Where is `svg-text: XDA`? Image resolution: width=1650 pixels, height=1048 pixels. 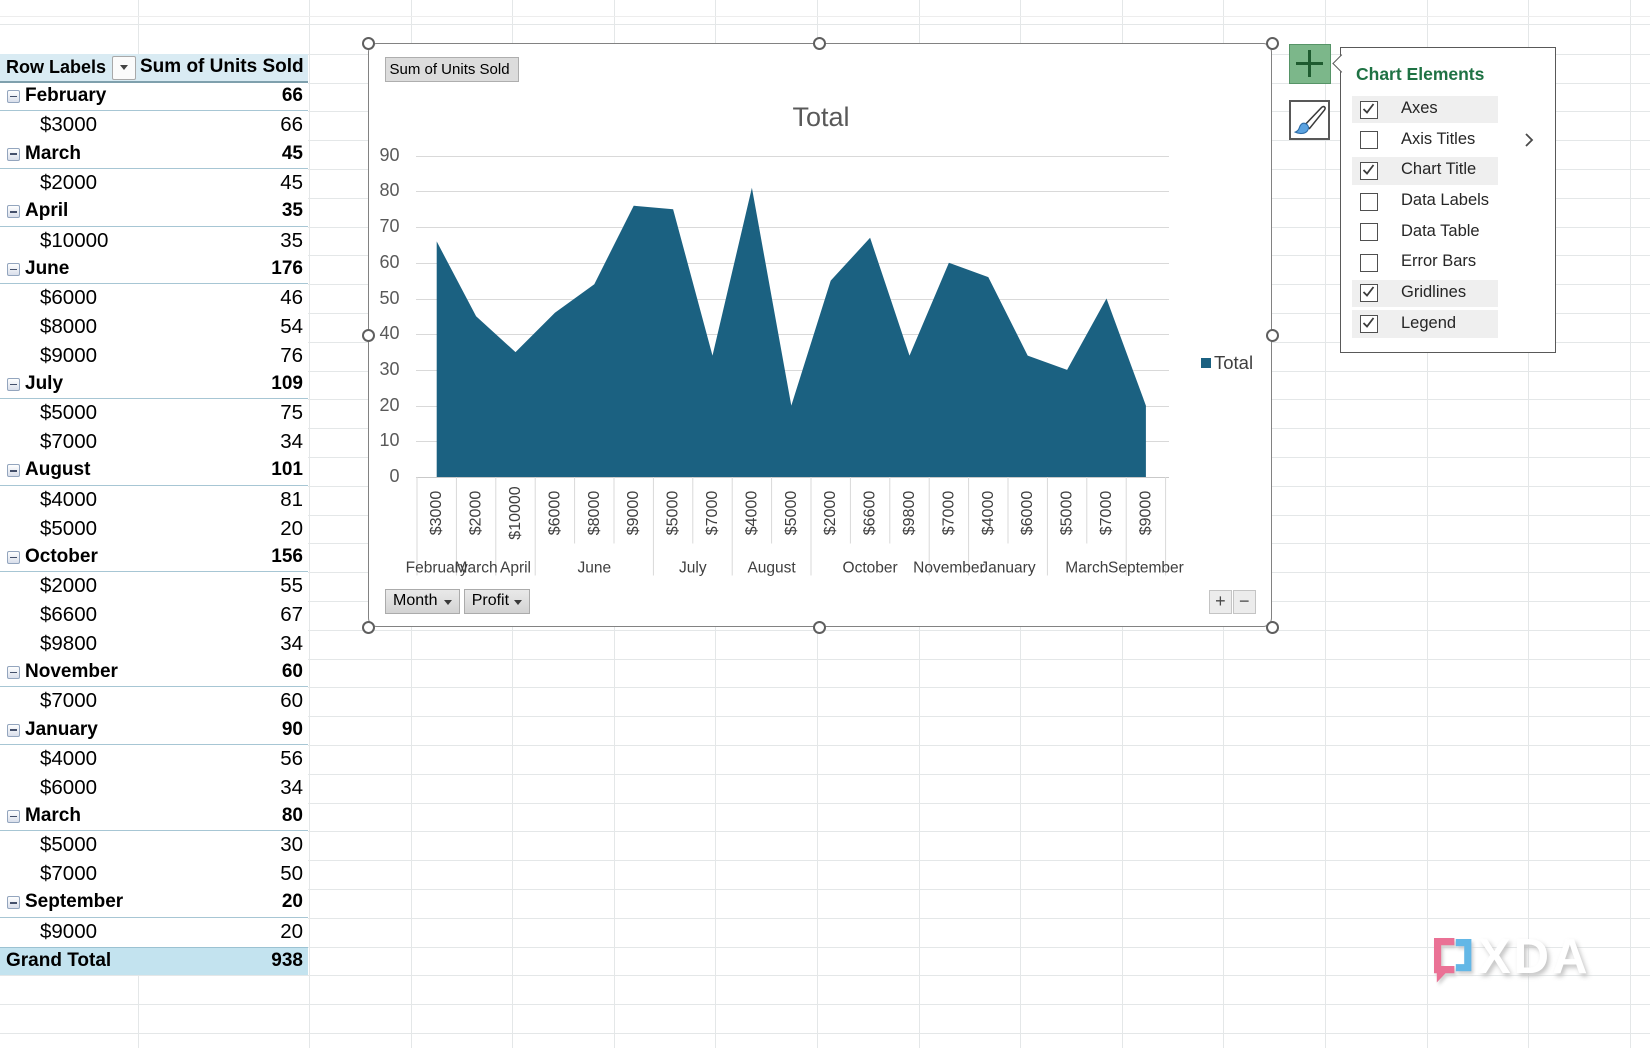
svg-text: XDA is located at coordinates (1534, 957).